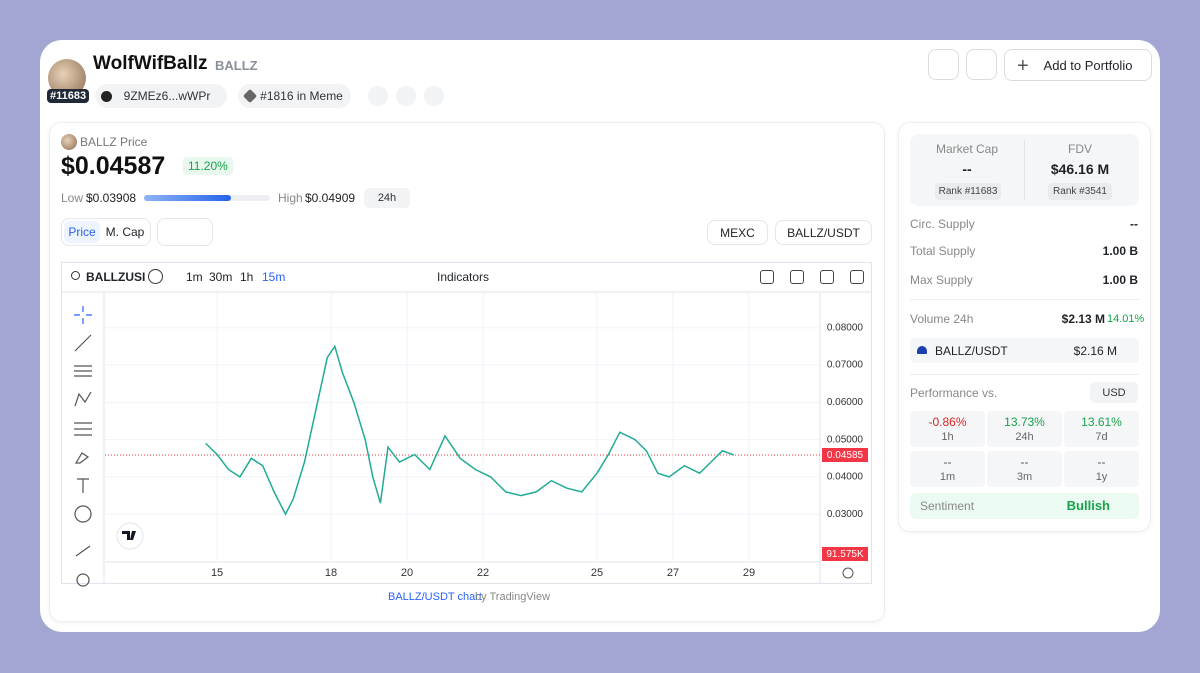 This screenshot has height=673, width=1200. What do you see at coordinates (968, 191) in the screenshot?
I see `market-cap-rank: Rank #11683` at bounding box center [968, 191].